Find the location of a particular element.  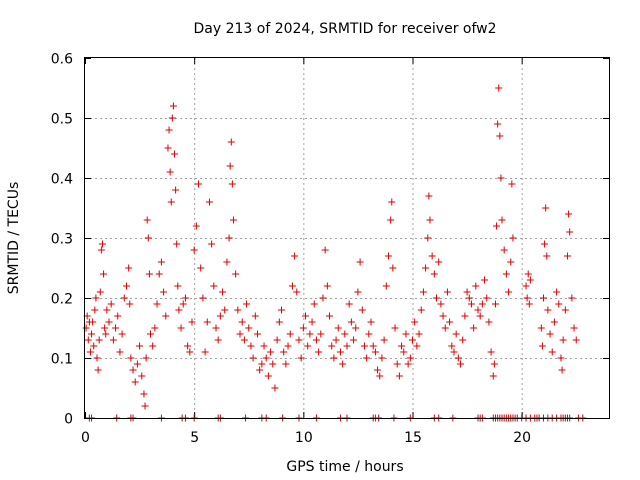

x-tick-label: 15 is located at coordinates (413, 438).